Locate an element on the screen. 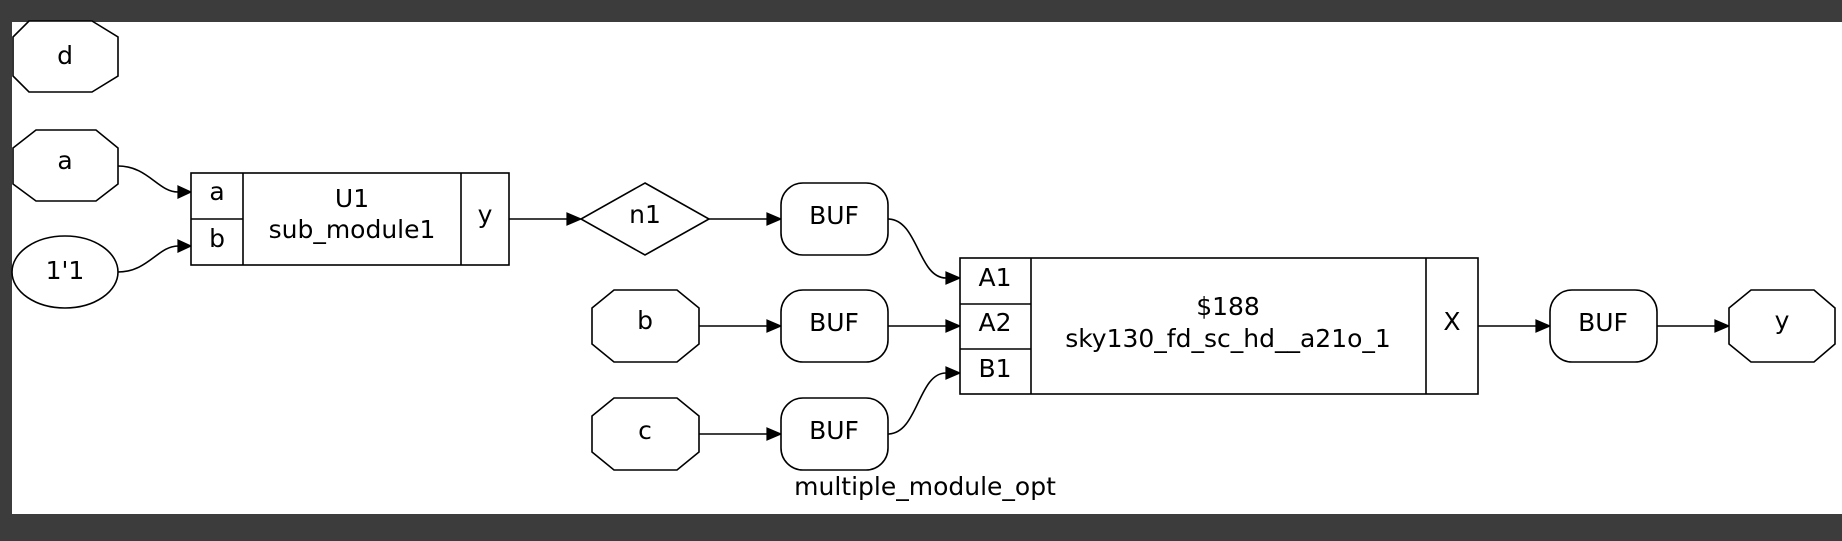 This screenshot has height=541, width=1842. buf4-shape is located at coordinates (1603, 326).